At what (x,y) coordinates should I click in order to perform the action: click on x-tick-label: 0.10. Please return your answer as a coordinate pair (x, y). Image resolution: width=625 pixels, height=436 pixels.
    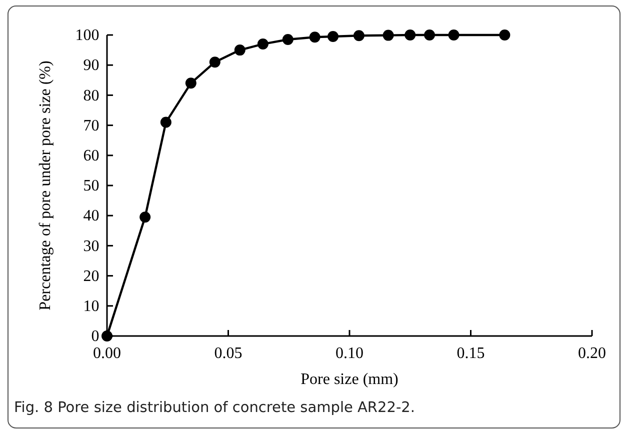
    Looking at the image, I should click on (350, 353).